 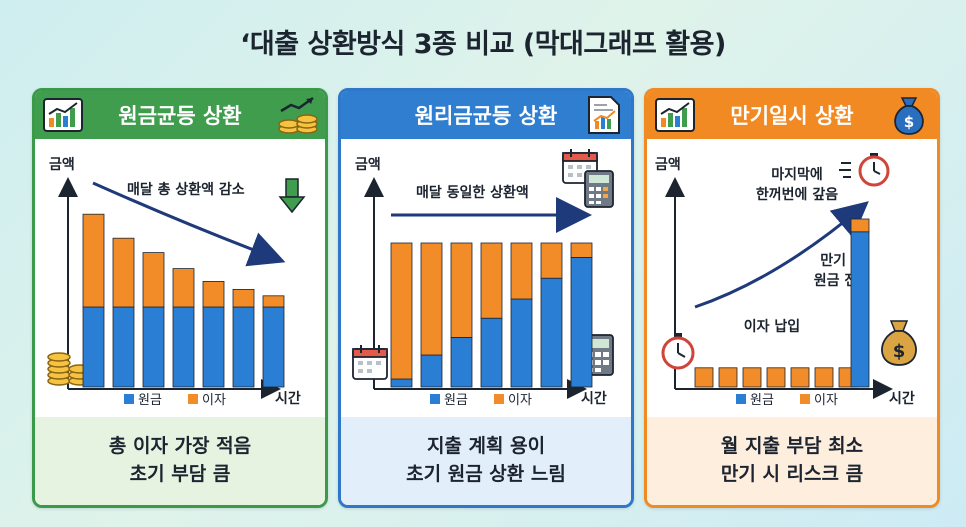 I want to click on coins-icon, so click(x=298, y=115).